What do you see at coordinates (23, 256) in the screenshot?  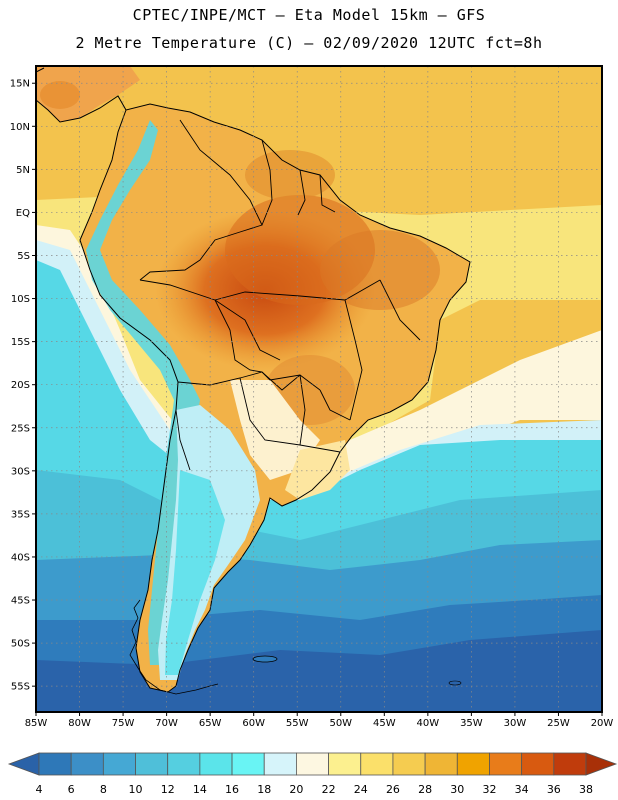 I see `lat-tick-label: 5S` at bounding box center [23, 256].